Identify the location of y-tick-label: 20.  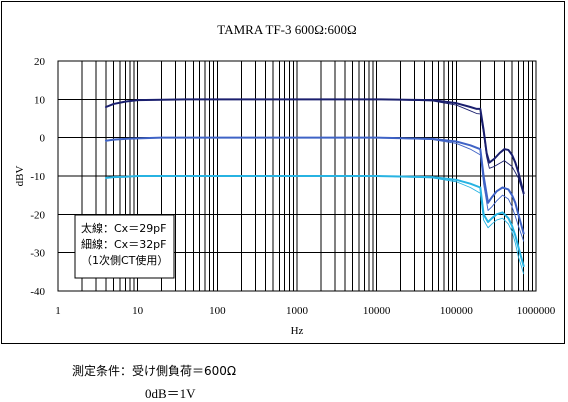
(40, 62).